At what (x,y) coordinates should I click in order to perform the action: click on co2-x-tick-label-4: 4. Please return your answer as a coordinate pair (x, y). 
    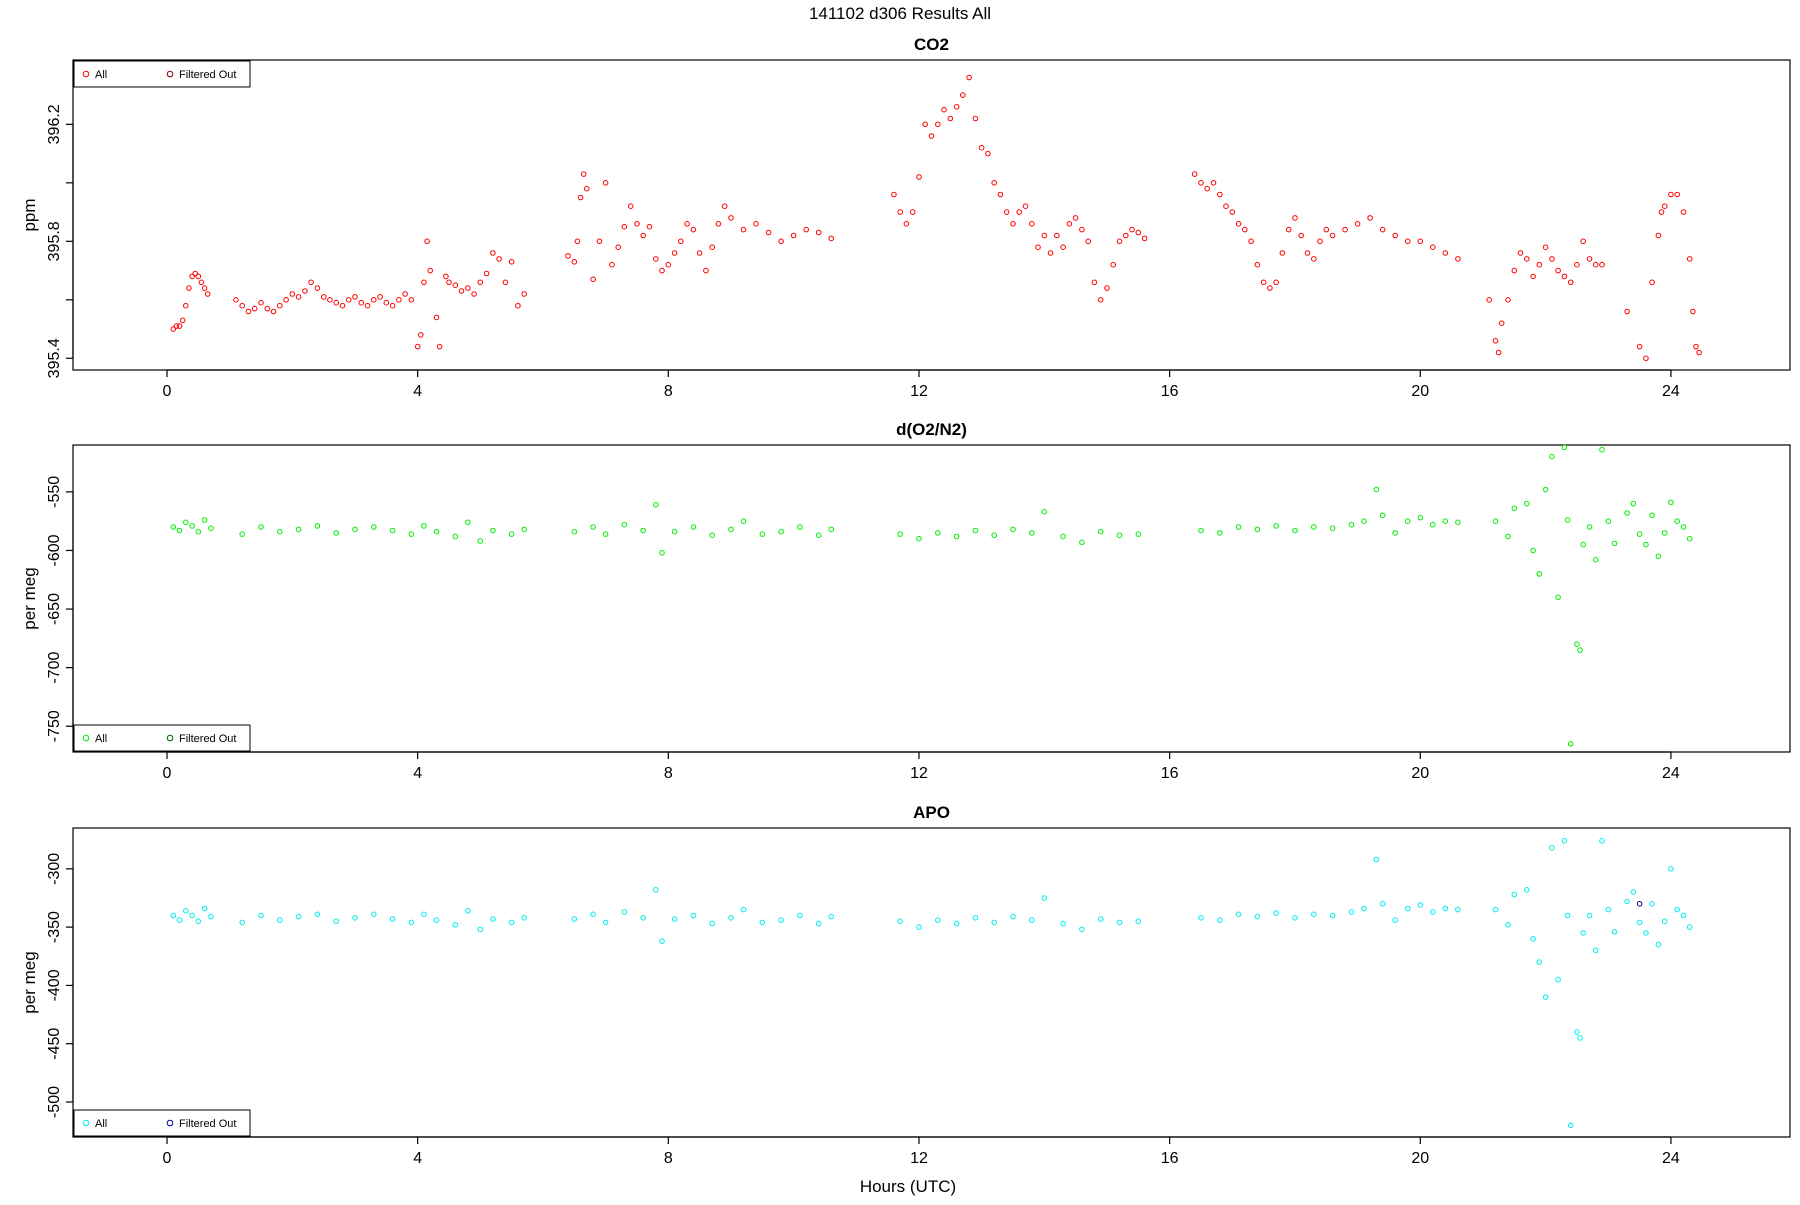
    Looking at the image, I should click on (417, 391).